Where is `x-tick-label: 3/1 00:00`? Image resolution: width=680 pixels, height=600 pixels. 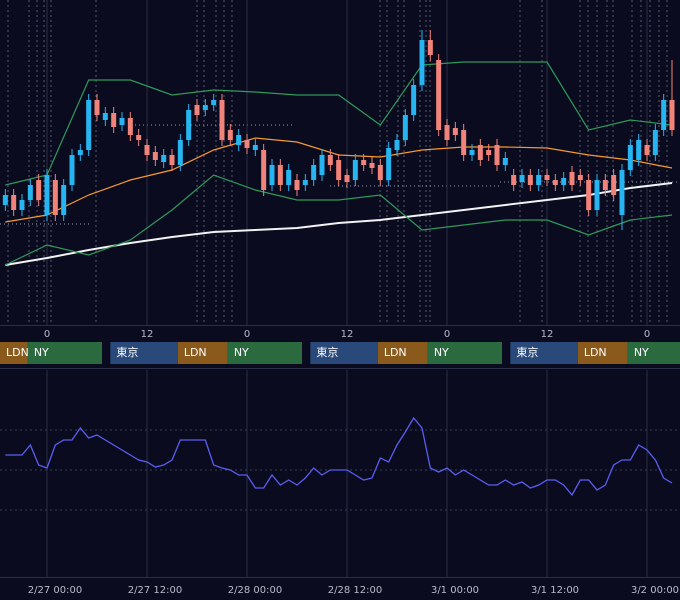
x-tick-label: 3/1 00:00 is located at coordinates (455, 590).